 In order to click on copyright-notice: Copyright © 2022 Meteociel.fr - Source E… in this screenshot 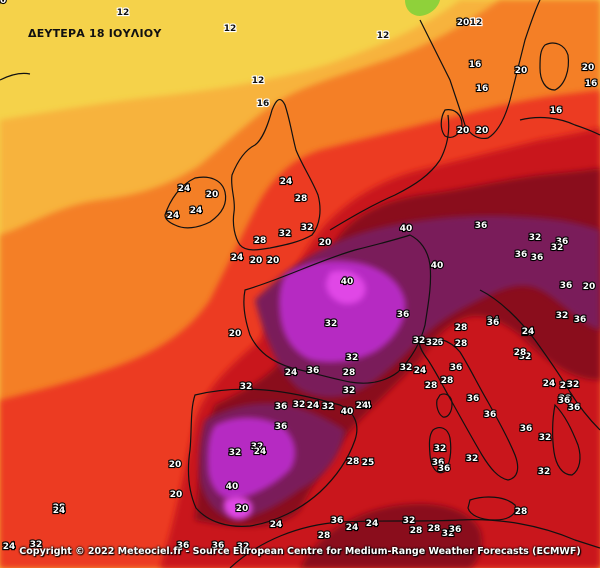, I will do `click(300, 551)`.